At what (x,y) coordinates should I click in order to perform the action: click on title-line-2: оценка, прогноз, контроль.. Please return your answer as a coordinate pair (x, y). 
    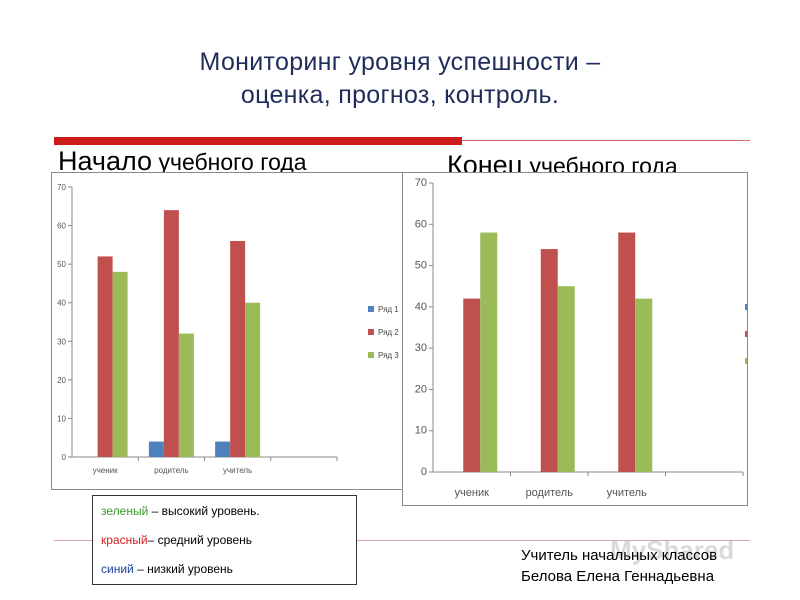
    Looking at the image, I should click on (400, 95).